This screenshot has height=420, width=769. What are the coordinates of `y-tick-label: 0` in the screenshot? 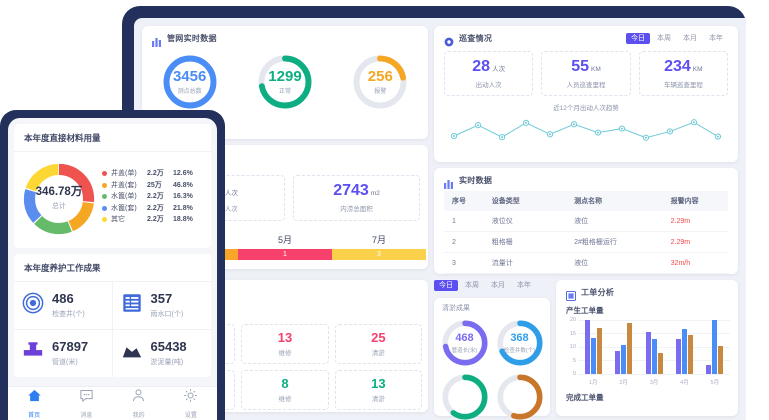 It's located at (574, 374).